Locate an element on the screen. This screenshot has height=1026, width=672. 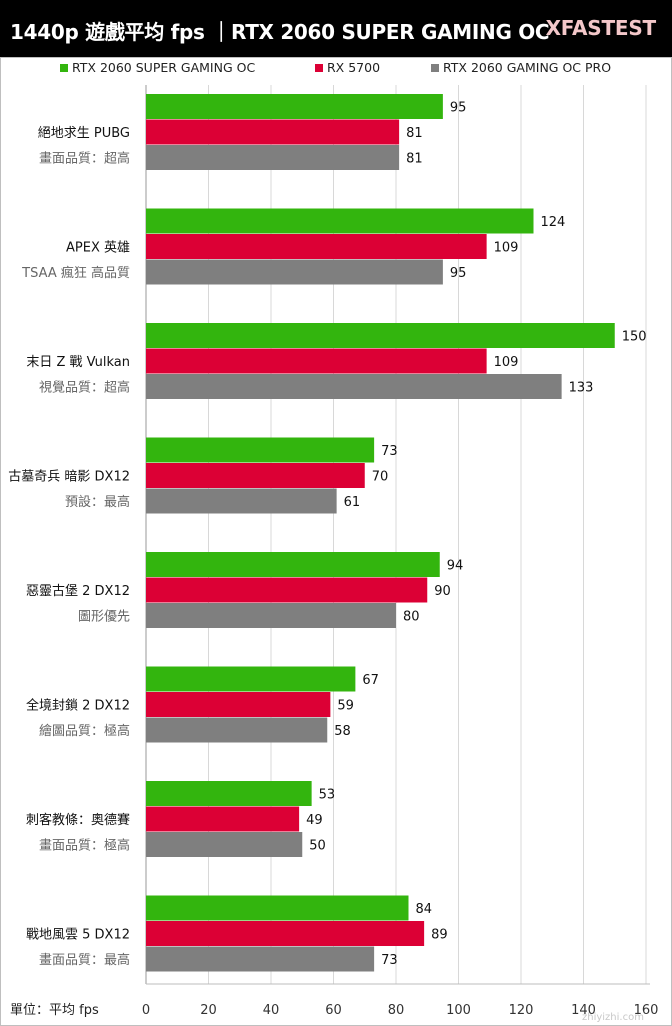
data-label: 150 is located at coordinates (634, 337).